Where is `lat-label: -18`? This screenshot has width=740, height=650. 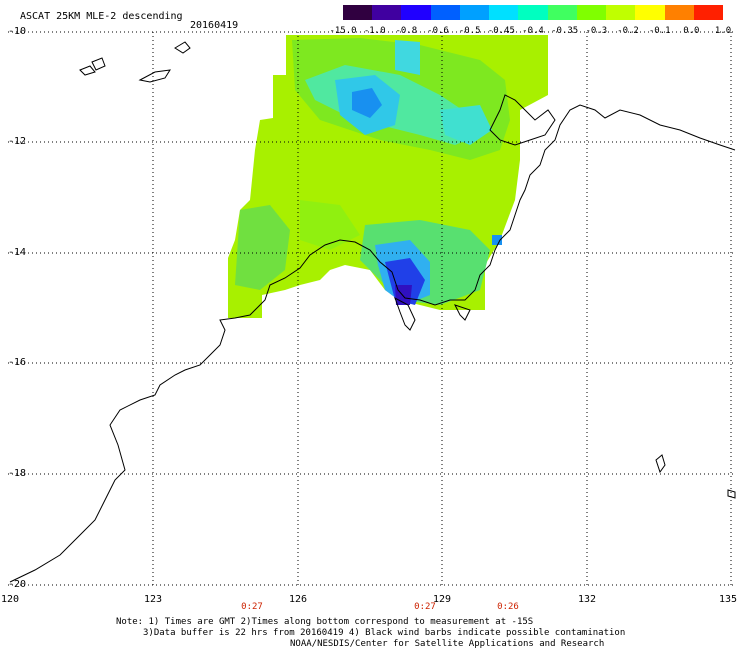 lat-label: -18 is located at coordinates (17, 473).